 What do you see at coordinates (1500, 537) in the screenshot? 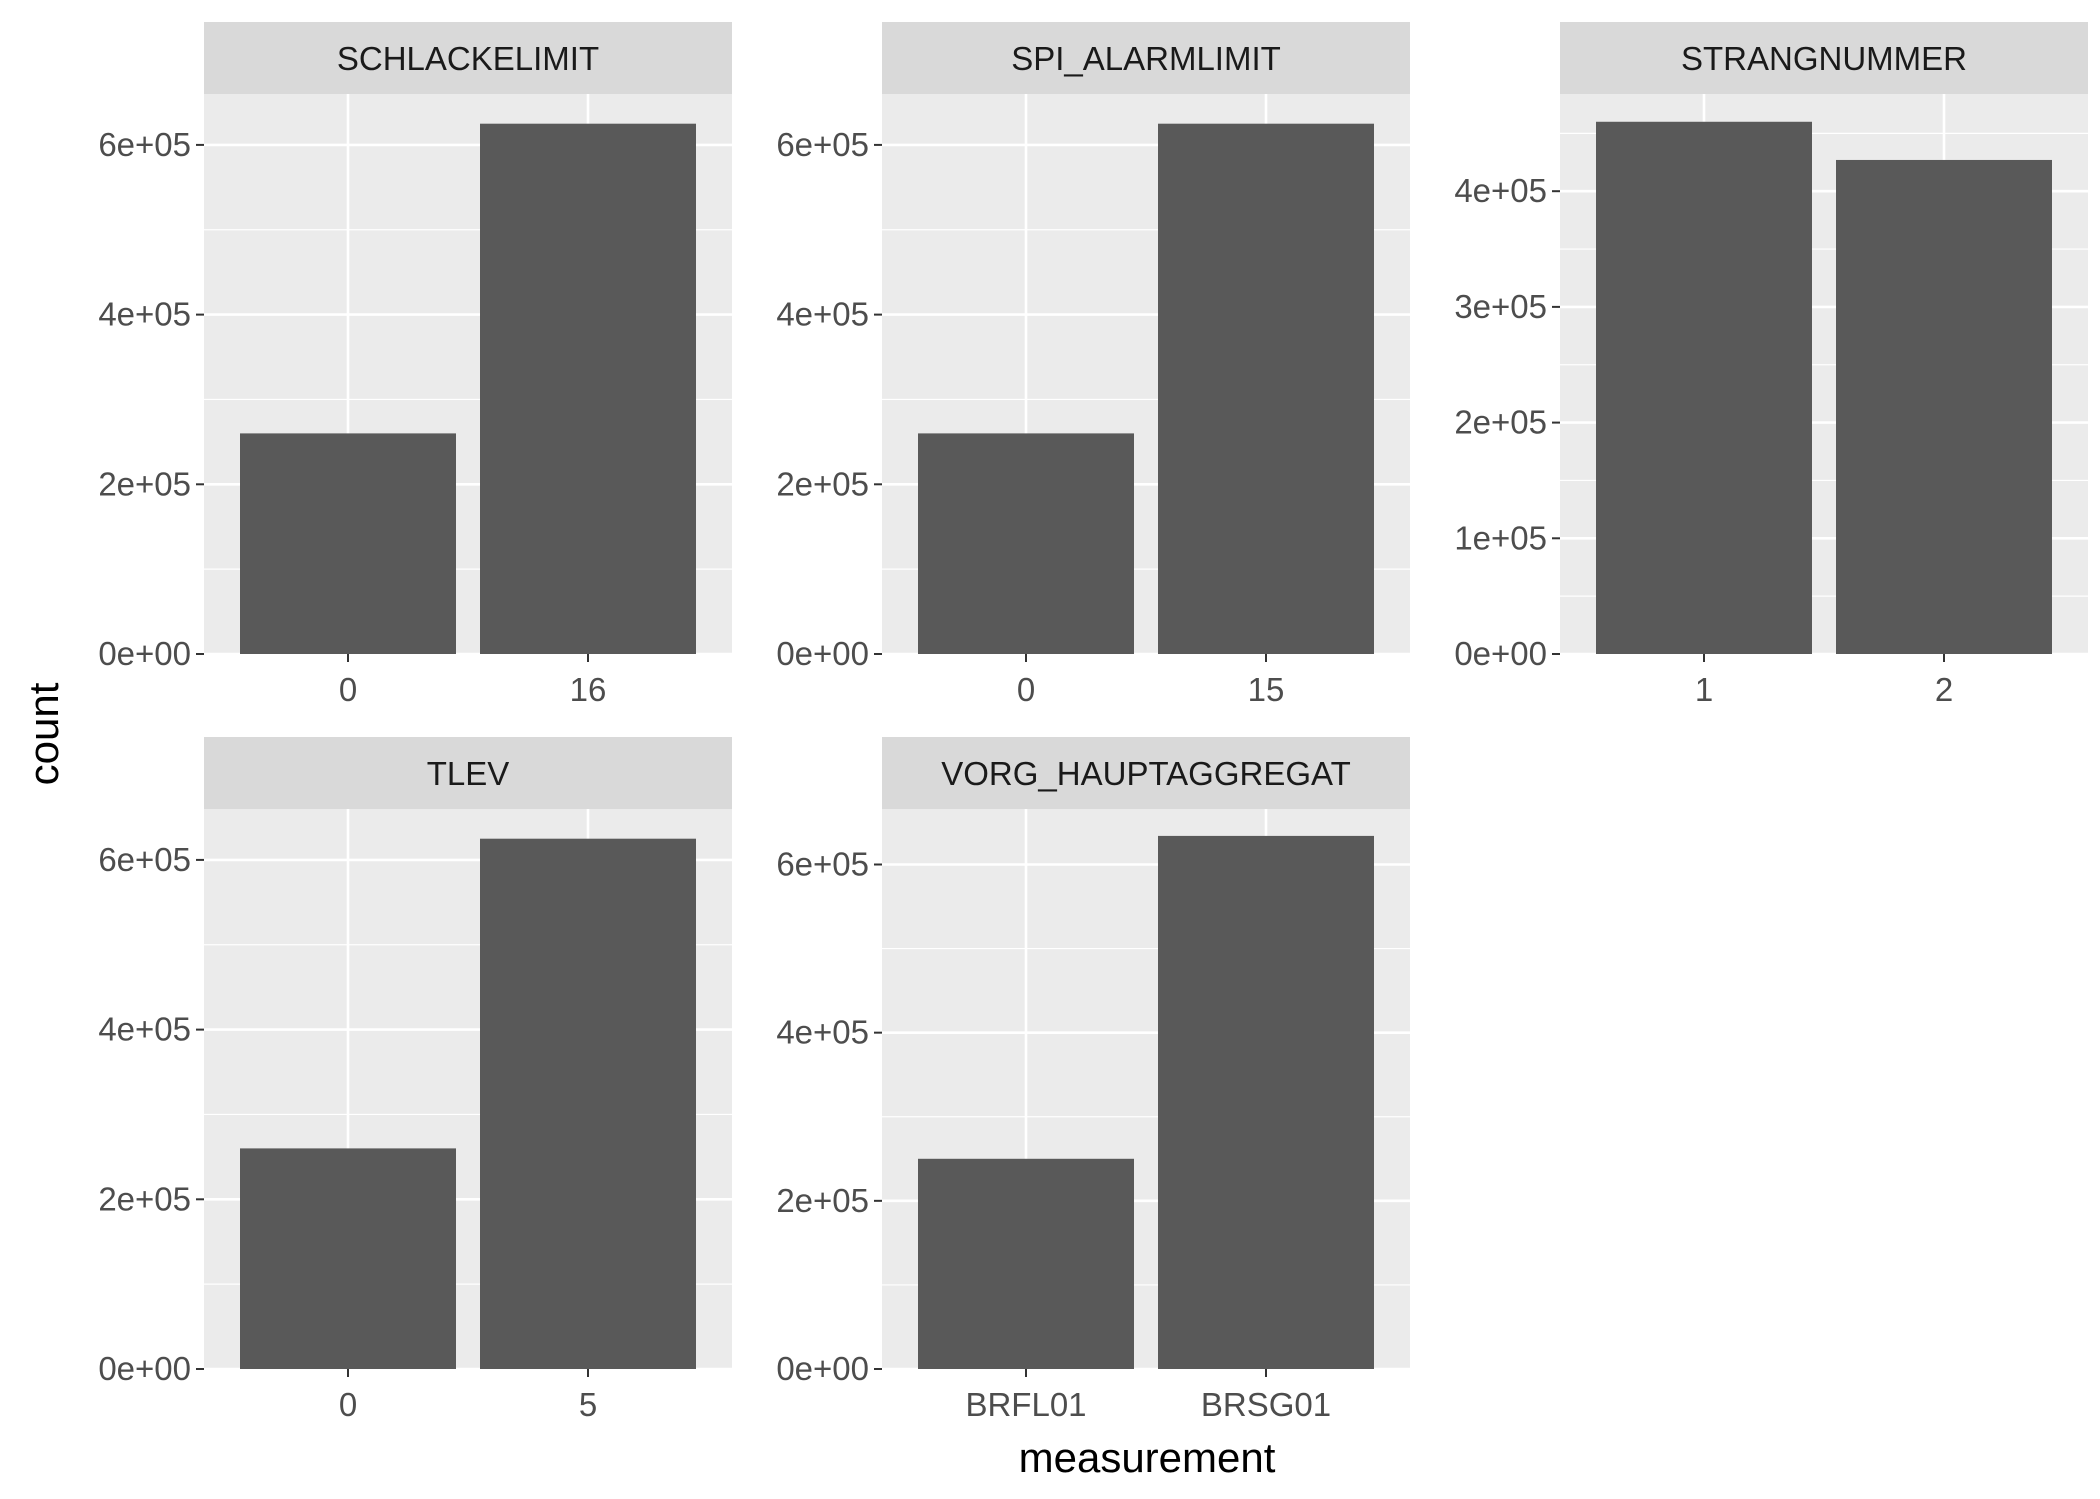
I see `y-tick-label: 1e+05` at bounding box center [1500, 537].